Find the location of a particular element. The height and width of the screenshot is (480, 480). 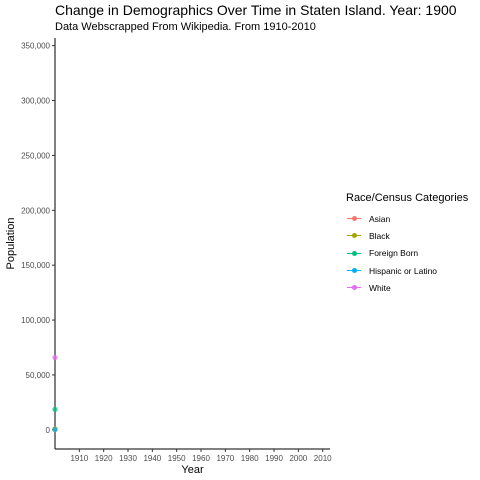

x-tick-label: 1920 is located at coordinates (104, 458).